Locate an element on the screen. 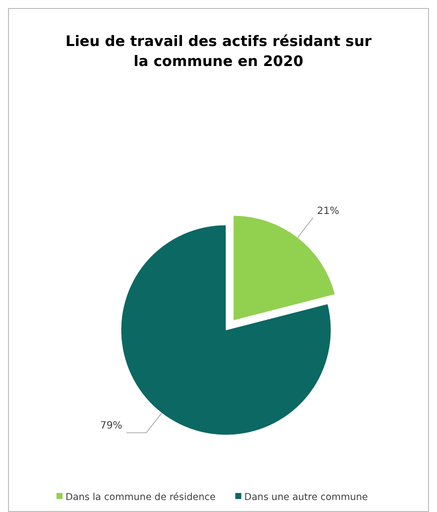  legend-label: Dans la commune de résidence is located at coordinates (141, 497).